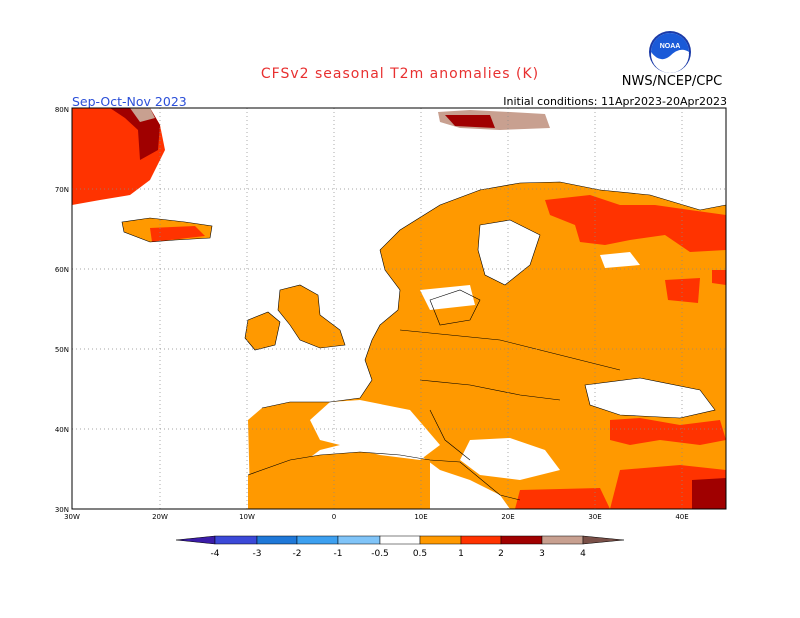  What do you see at coordinates (257, 554) in the screenshot?
I see `colorbar-label: -3` at bounding box center [257, 554].